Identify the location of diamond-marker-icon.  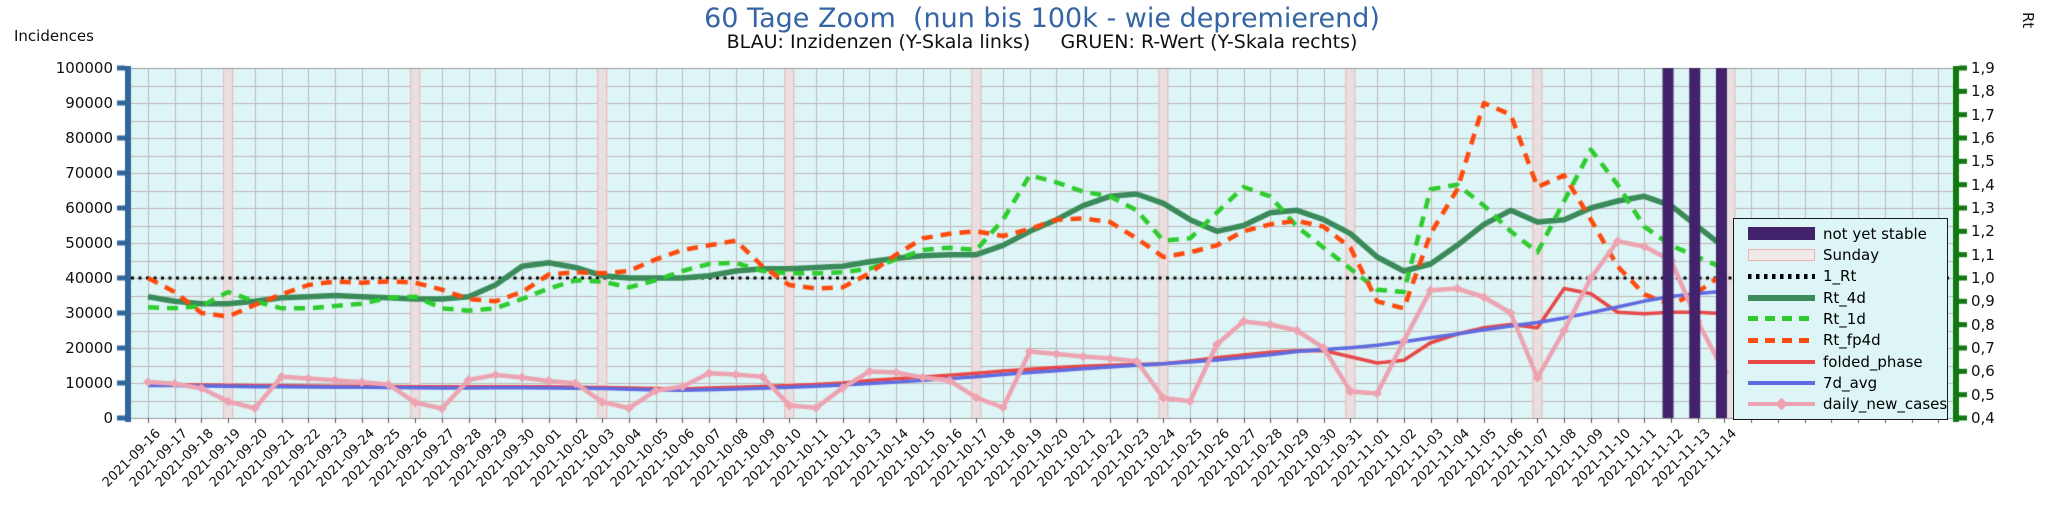
(1781, 404).